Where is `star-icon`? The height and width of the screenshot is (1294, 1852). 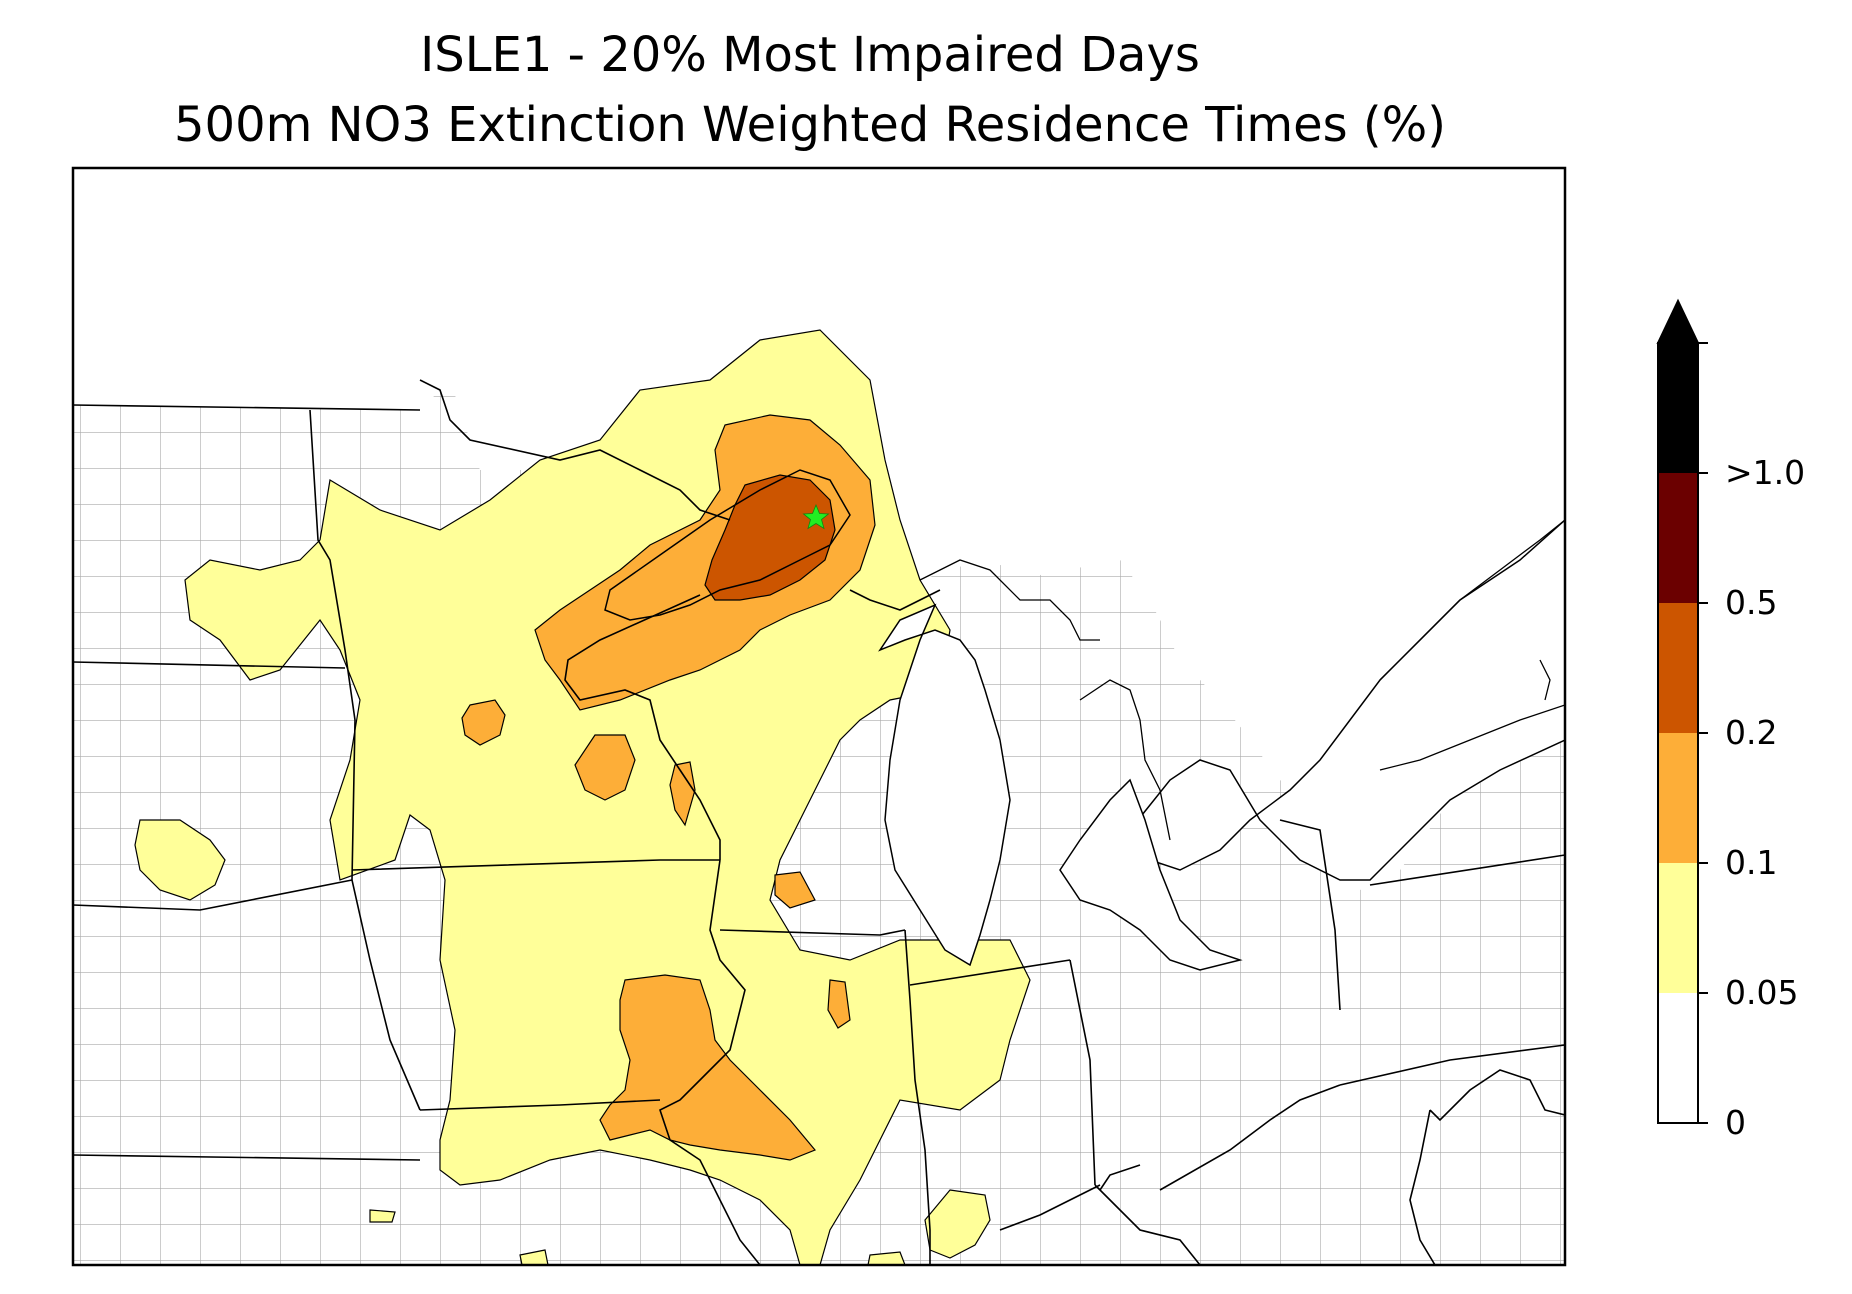 star-icon is located at coordinates (816, 516).